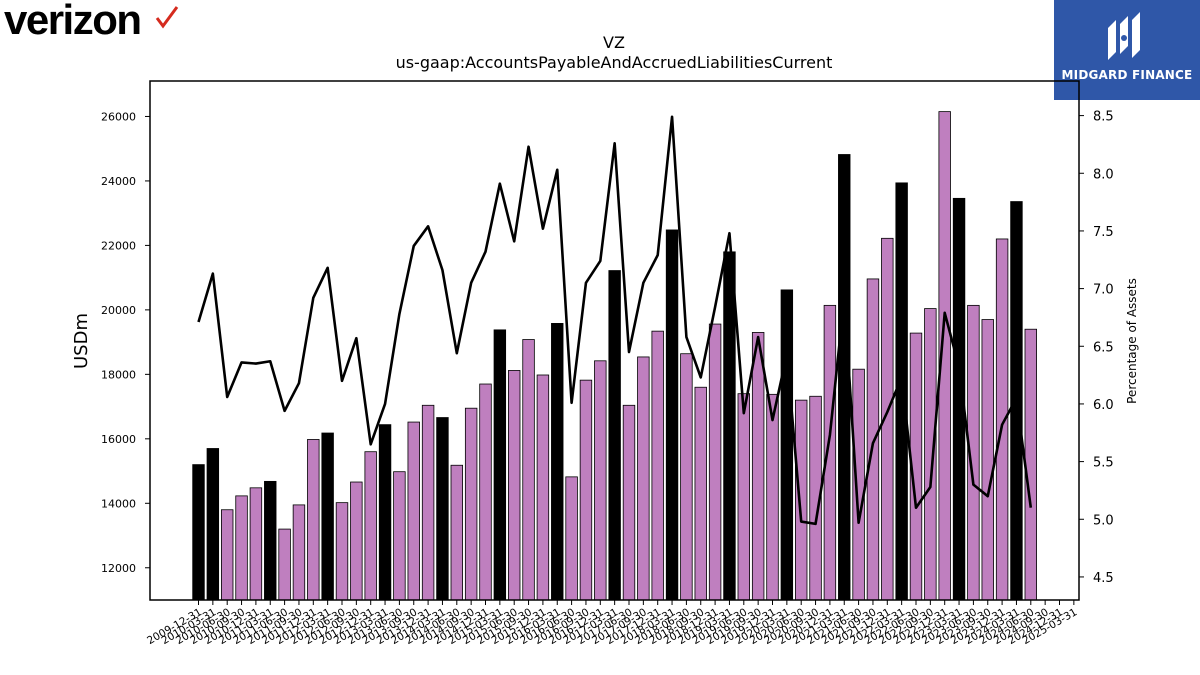 This screenshot has width=1200, height=675. What do you see at coordinates (1103, 347) in the screenshot?
I see `y2-tick-label: 6.5` at bounding box center [1103, 347].